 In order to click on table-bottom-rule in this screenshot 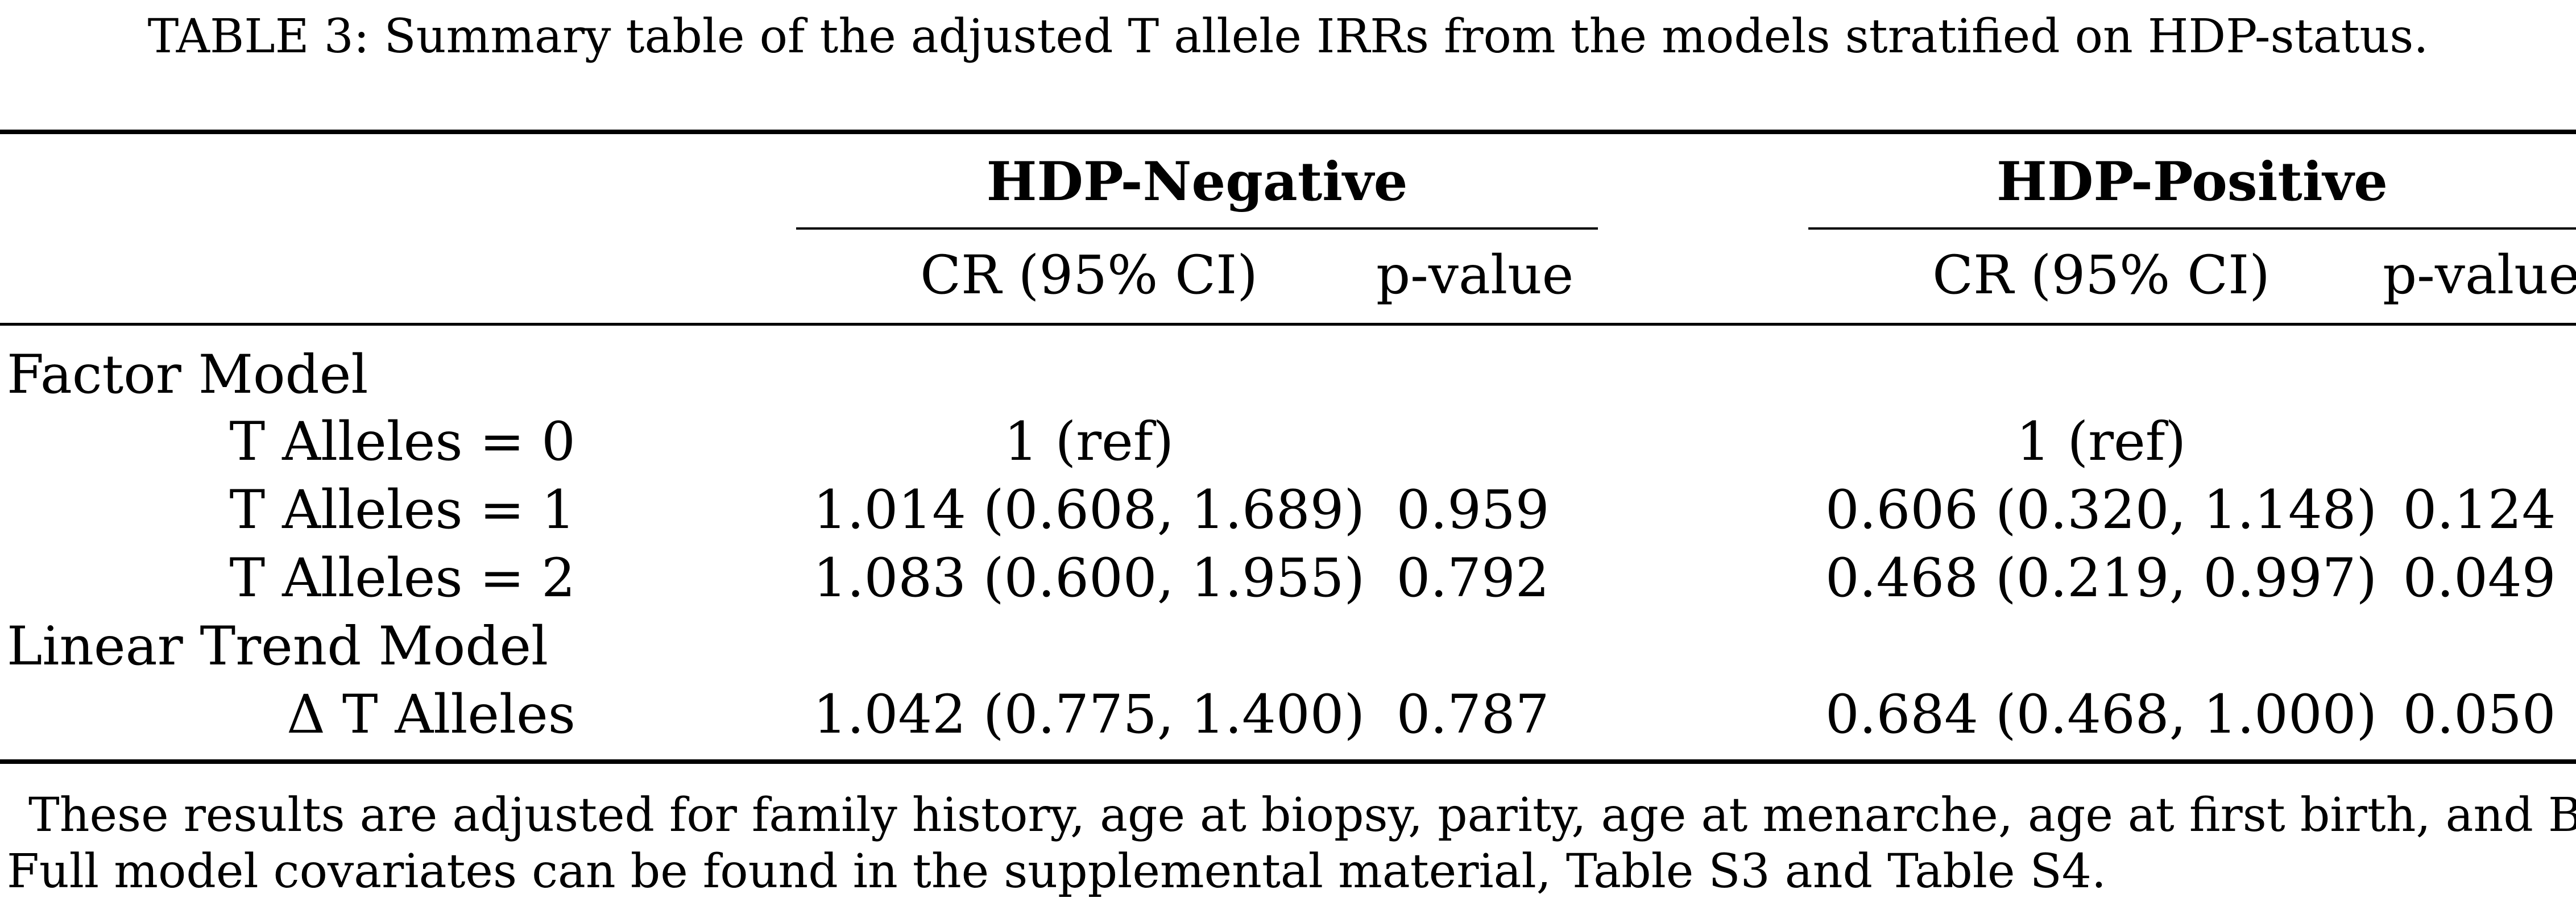, I will do `click(1288, 762)`.